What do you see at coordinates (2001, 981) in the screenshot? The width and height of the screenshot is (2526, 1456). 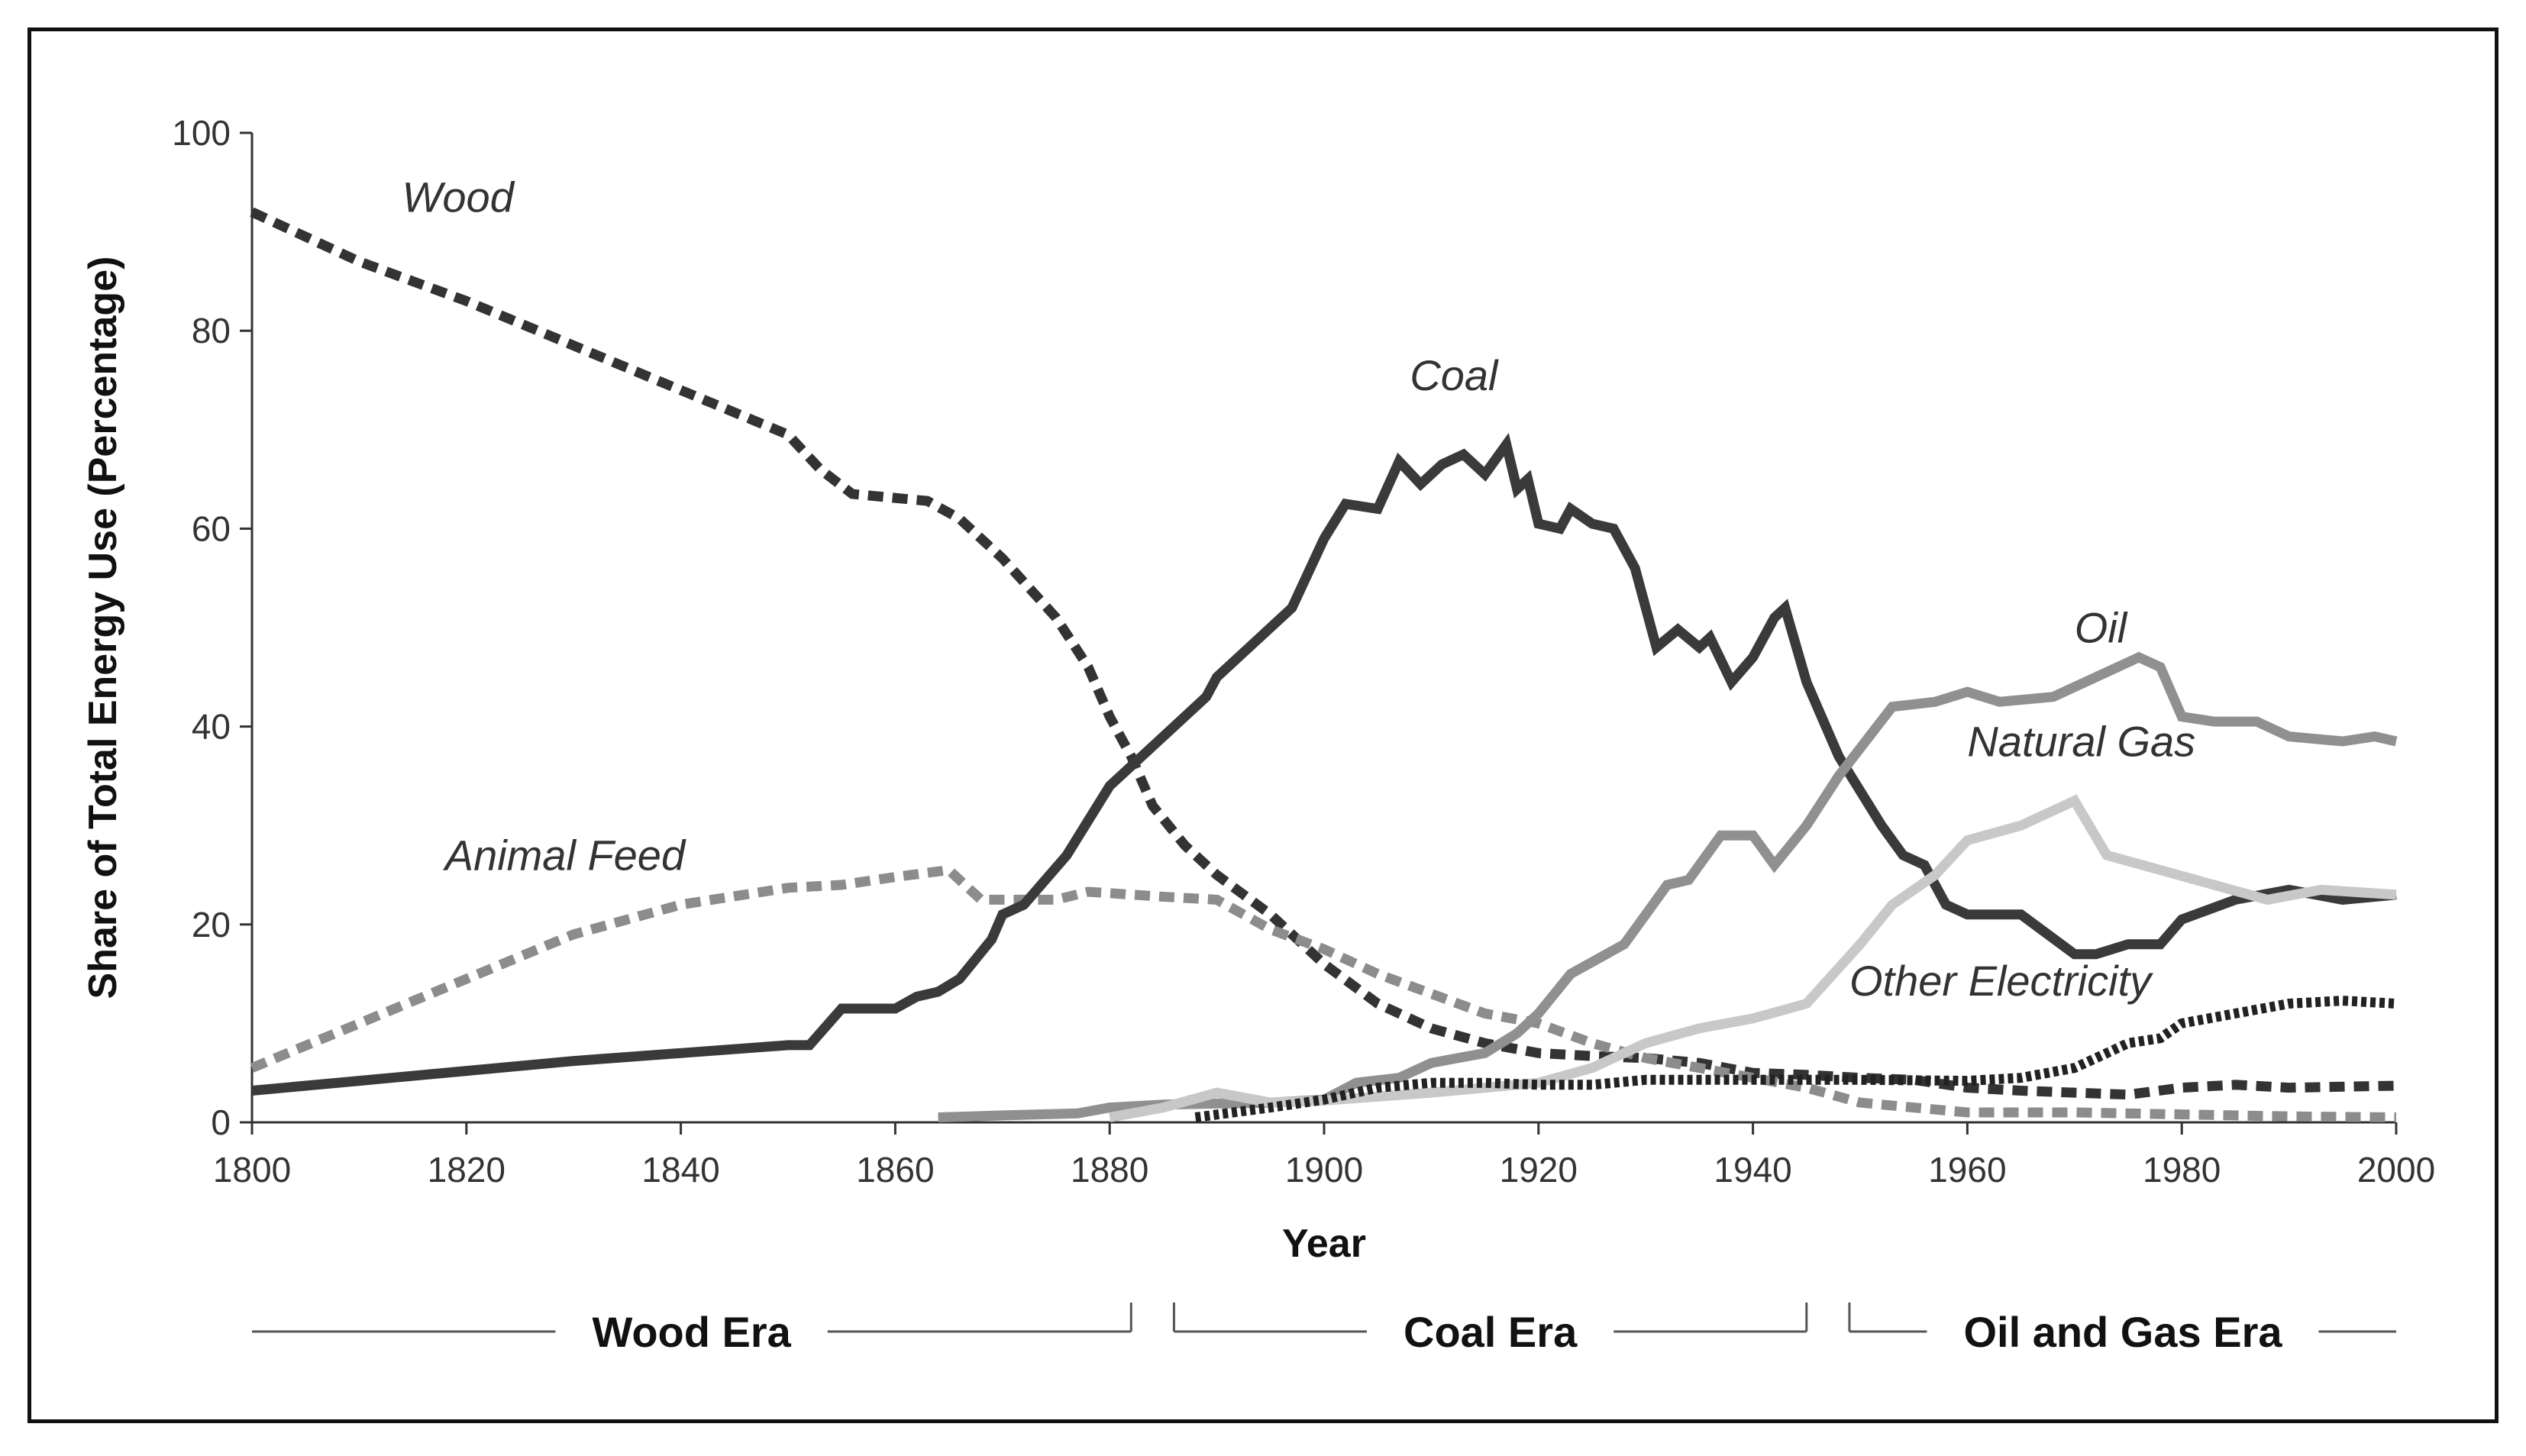 I see `series-label-other-electricity: Other Electricity` at bounding box center [2001, 981].